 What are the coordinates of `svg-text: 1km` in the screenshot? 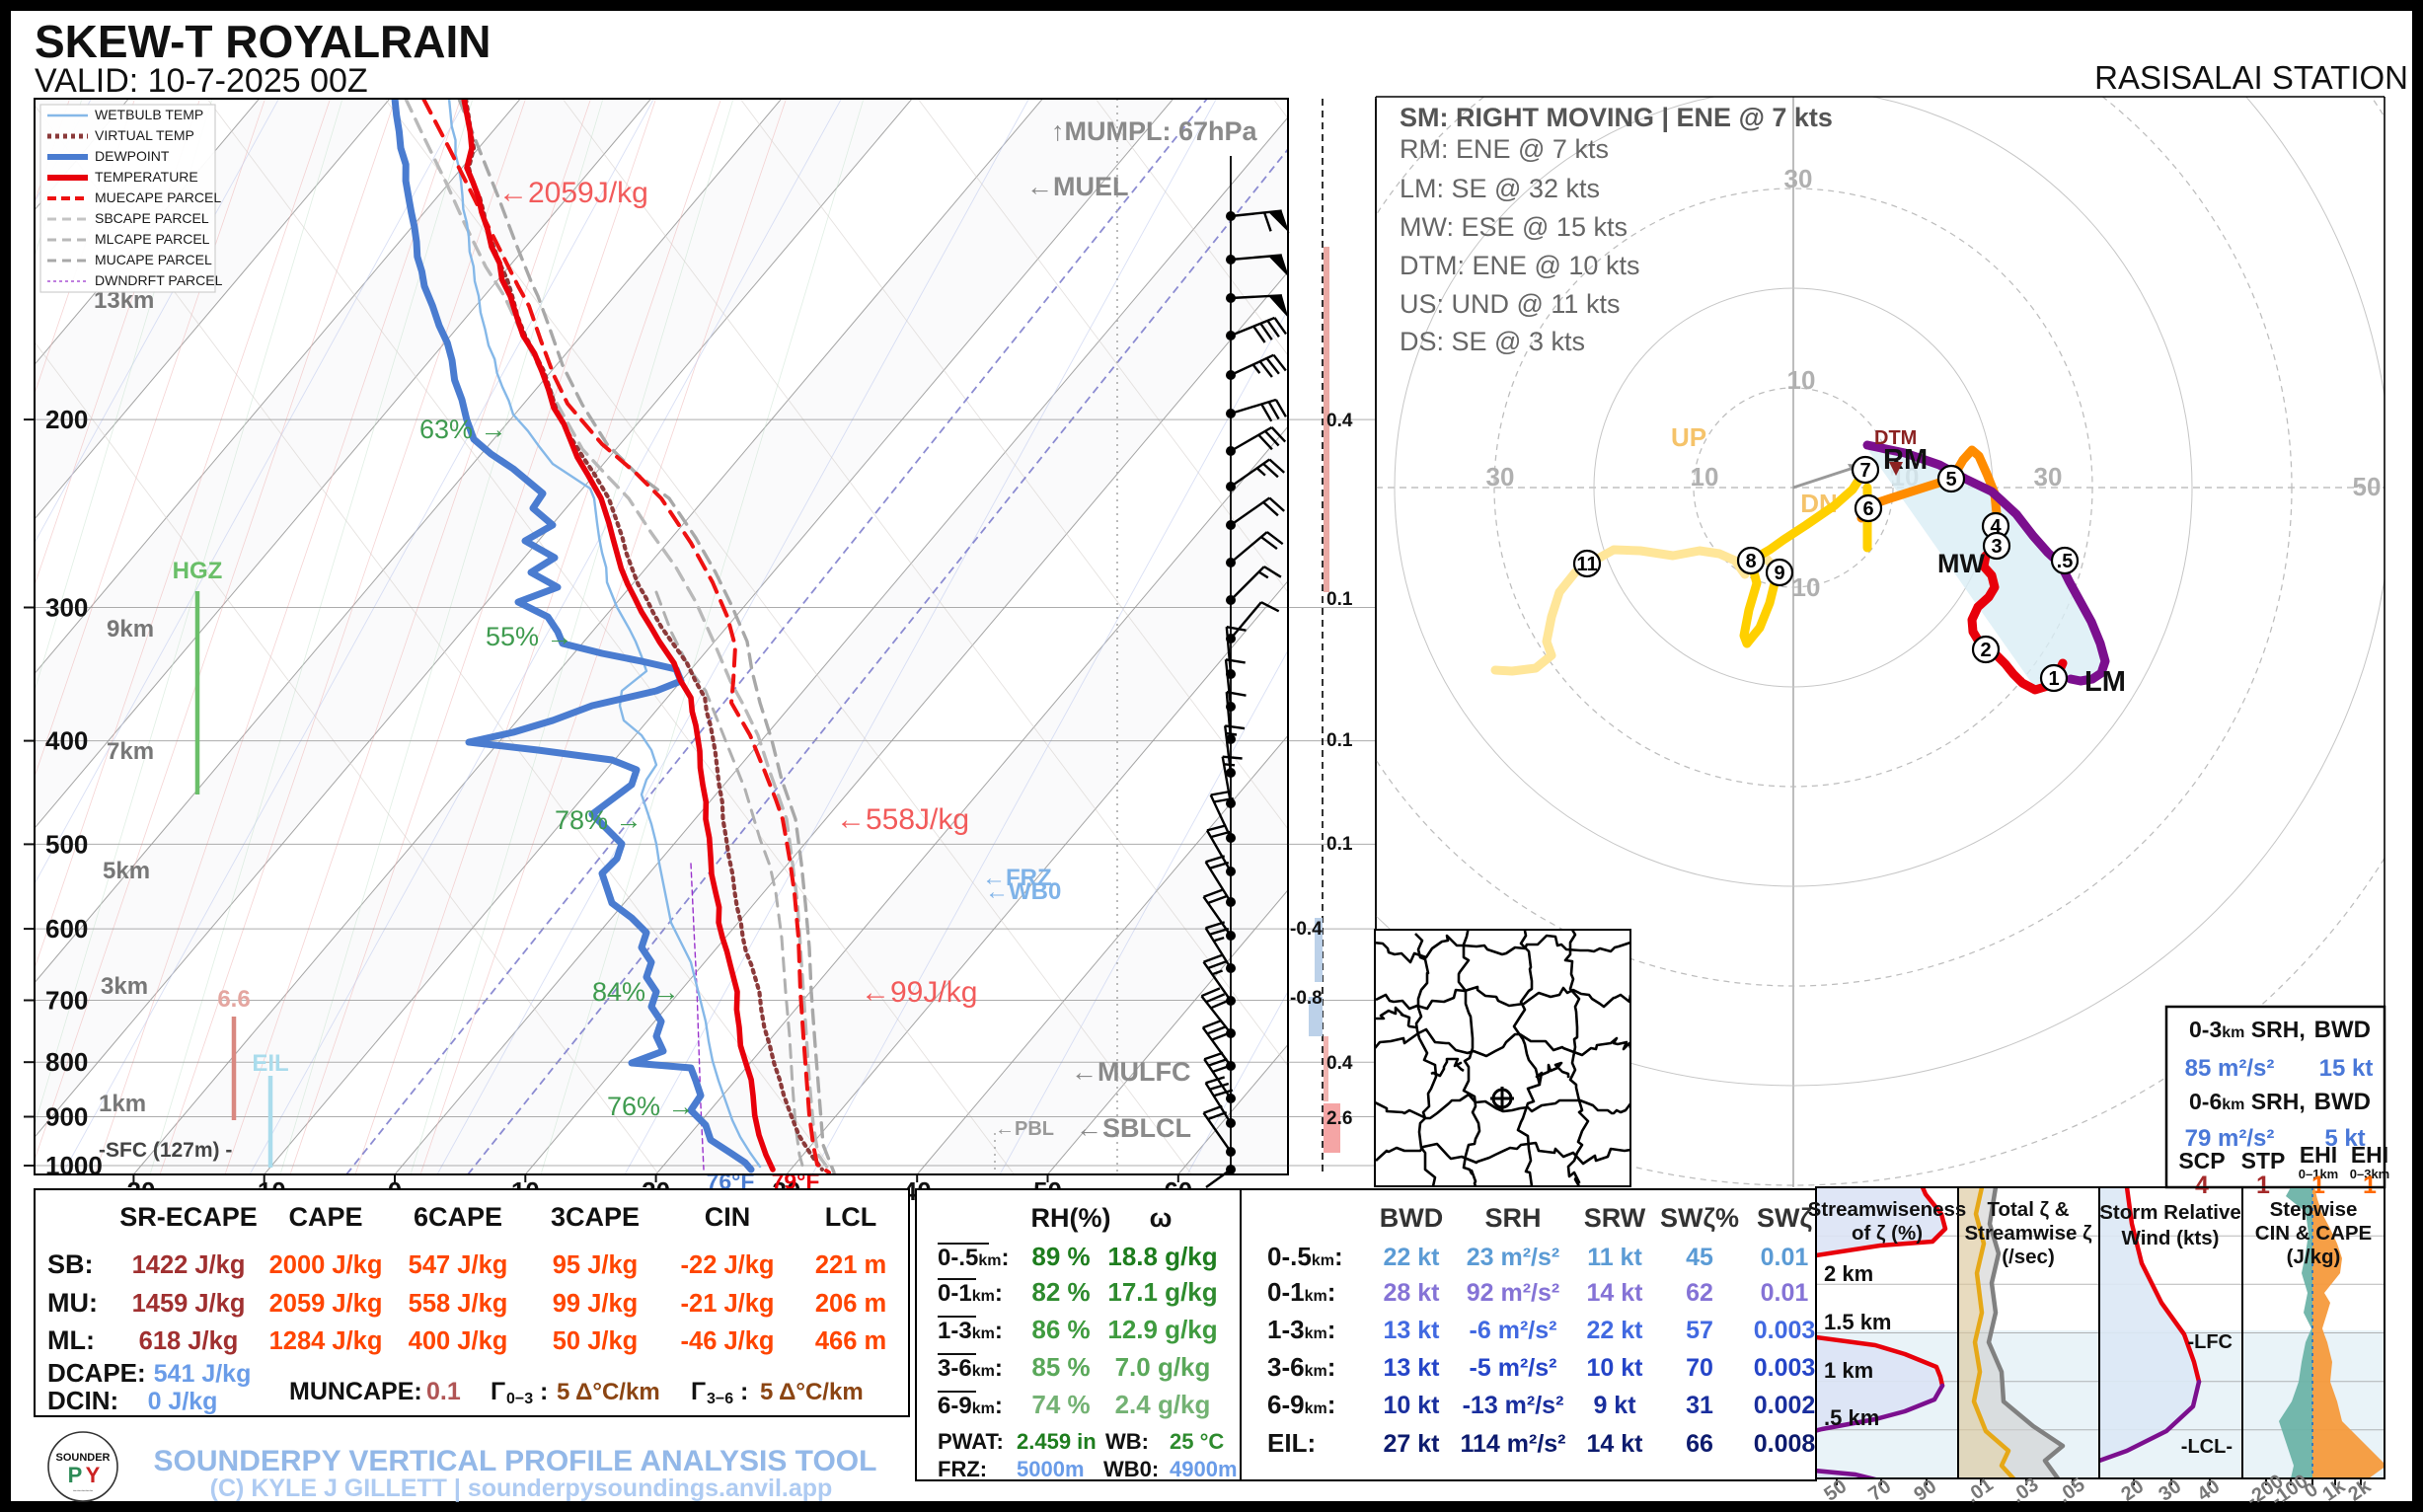 It's located at (123, 1104).